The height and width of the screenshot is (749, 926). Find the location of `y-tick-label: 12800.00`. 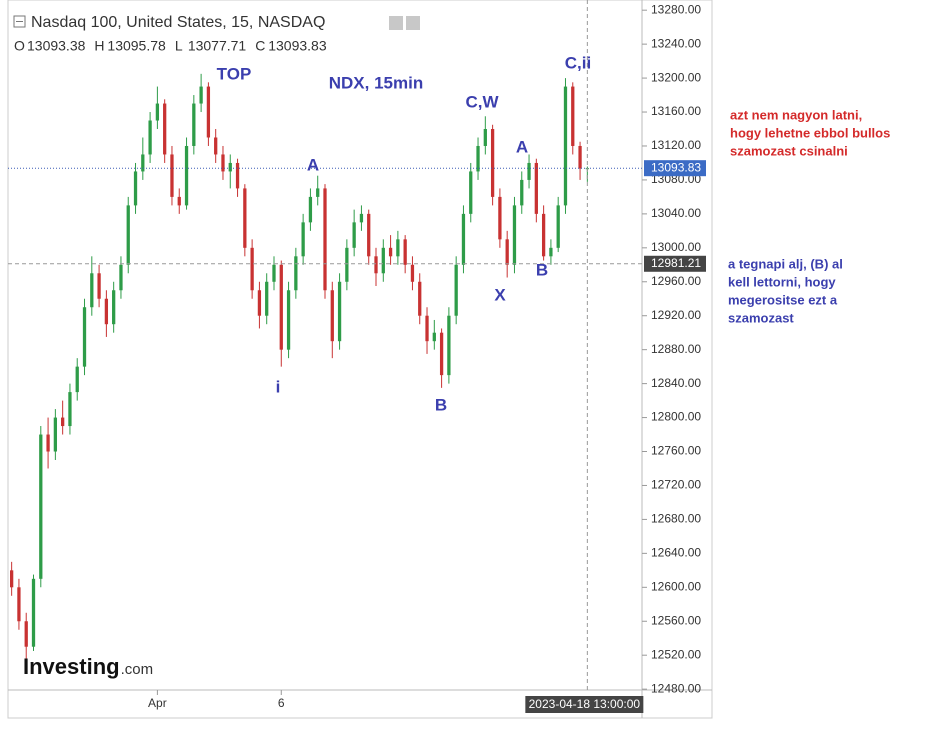

y-tick-label: 12800.00 is located at coordinates (676, 417).